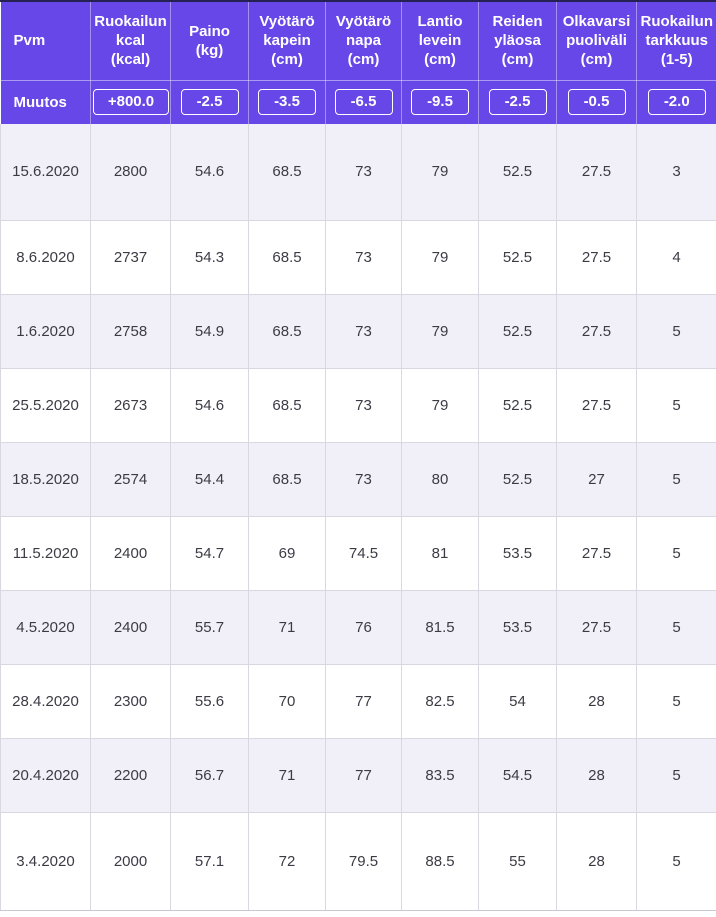 The height and width of the screenshot is (917, 716). What do you see at coordinates (440, 861) in the screenshot?
I see `cell-lantio: 88.5` at bounding box center [440, 861].